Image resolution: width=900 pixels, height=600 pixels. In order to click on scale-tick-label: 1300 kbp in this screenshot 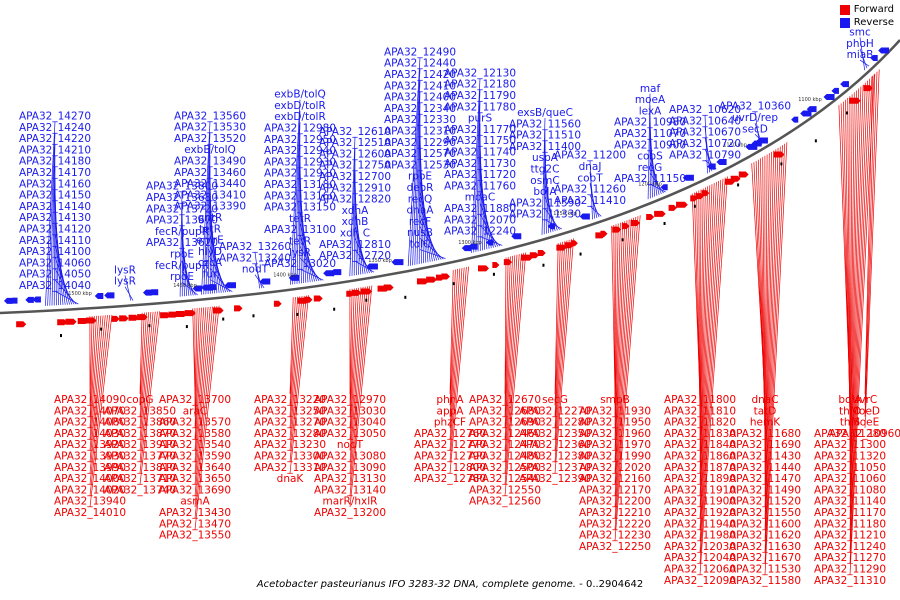, I will do `click(470, 243)`.